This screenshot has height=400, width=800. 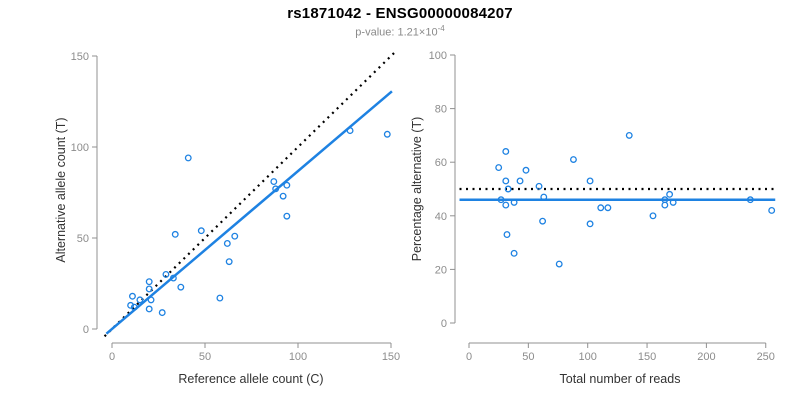 What do you see at coordinates (441, 163) in the screenshot?
I see `y-tick-label: 60` at bounding box center [441, 163].